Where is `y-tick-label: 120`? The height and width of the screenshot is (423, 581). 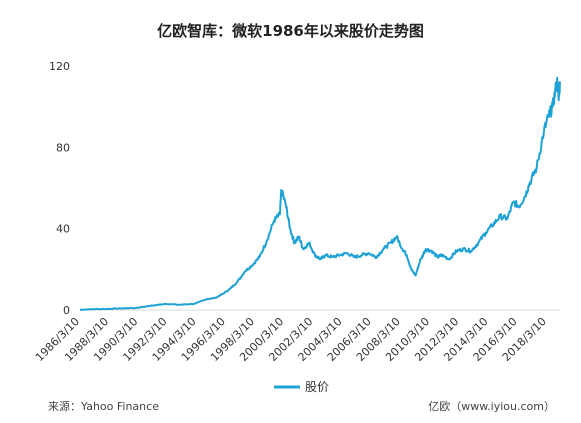 y-tick-label: 120 is located at coordinates (59, 66).